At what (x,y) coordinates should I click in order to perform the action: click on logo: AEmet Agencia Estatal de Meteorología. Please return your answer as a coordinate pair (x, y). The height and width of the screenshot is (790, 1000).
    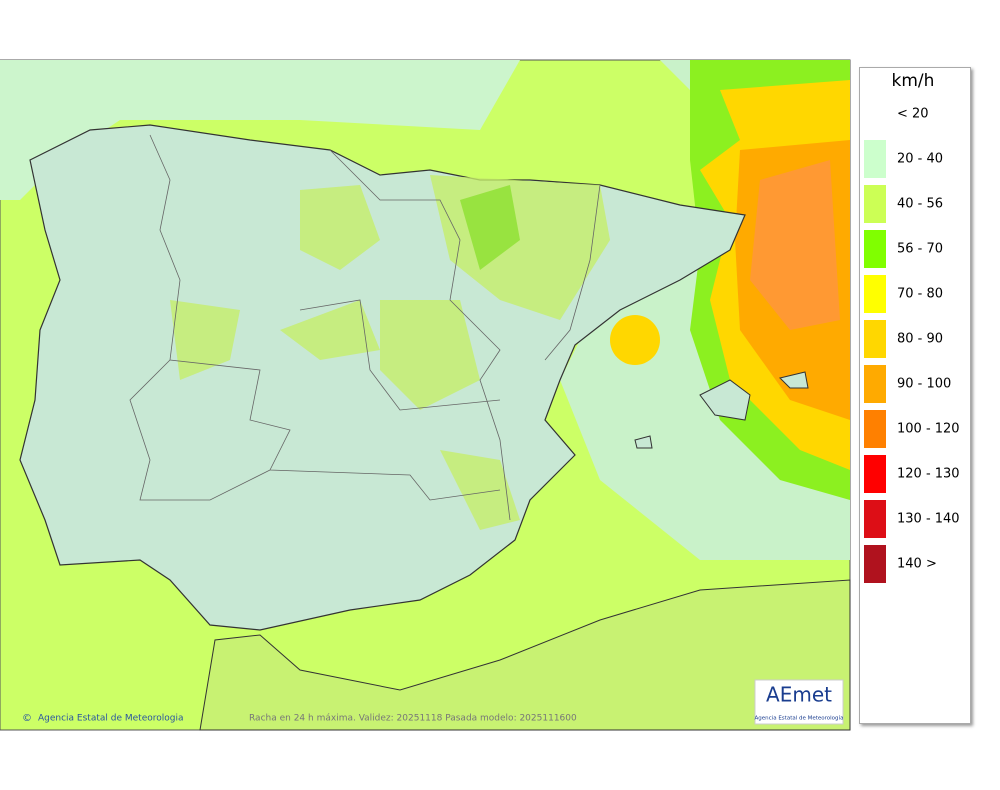
    Looking at the image, I should click on (799, 702).